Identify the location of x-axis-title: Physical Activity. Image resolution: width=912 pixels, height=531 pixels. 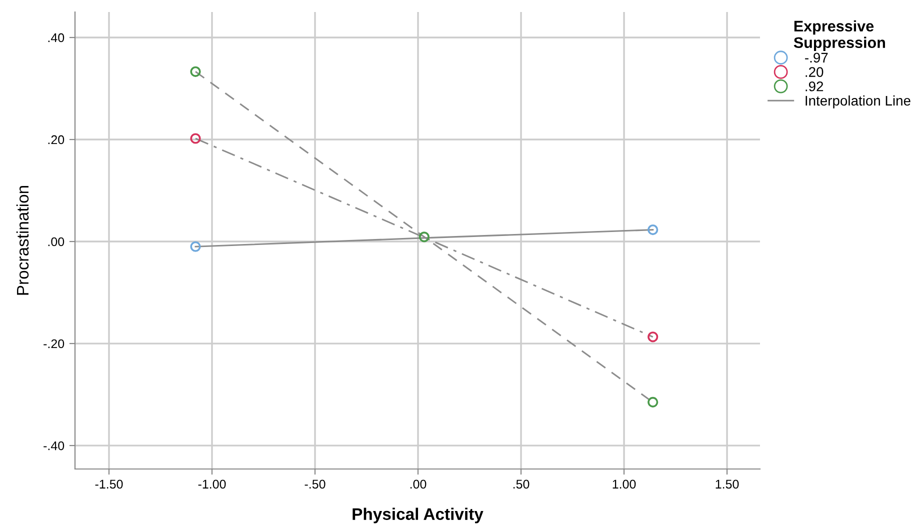
(418, 516).